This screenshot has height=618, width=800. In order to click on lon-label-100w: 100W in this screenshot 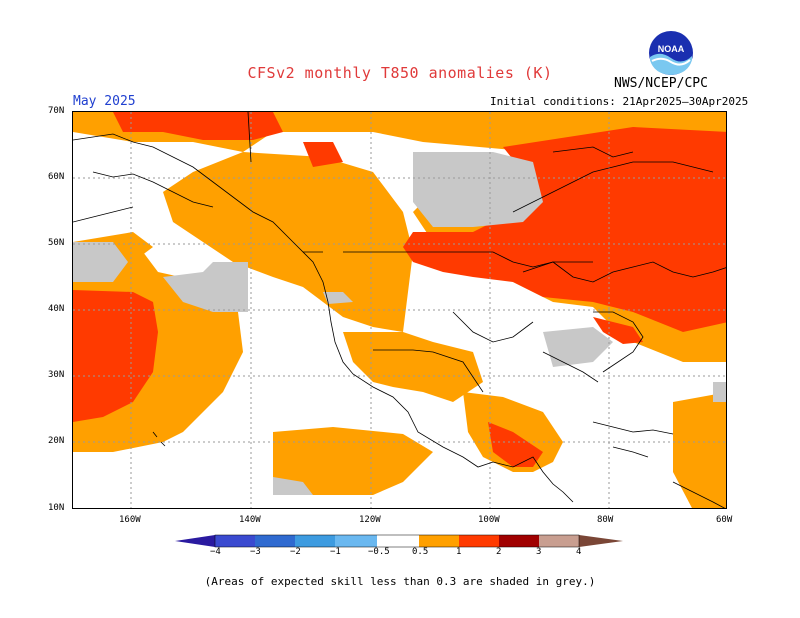, I will do `click(489, 520)`.